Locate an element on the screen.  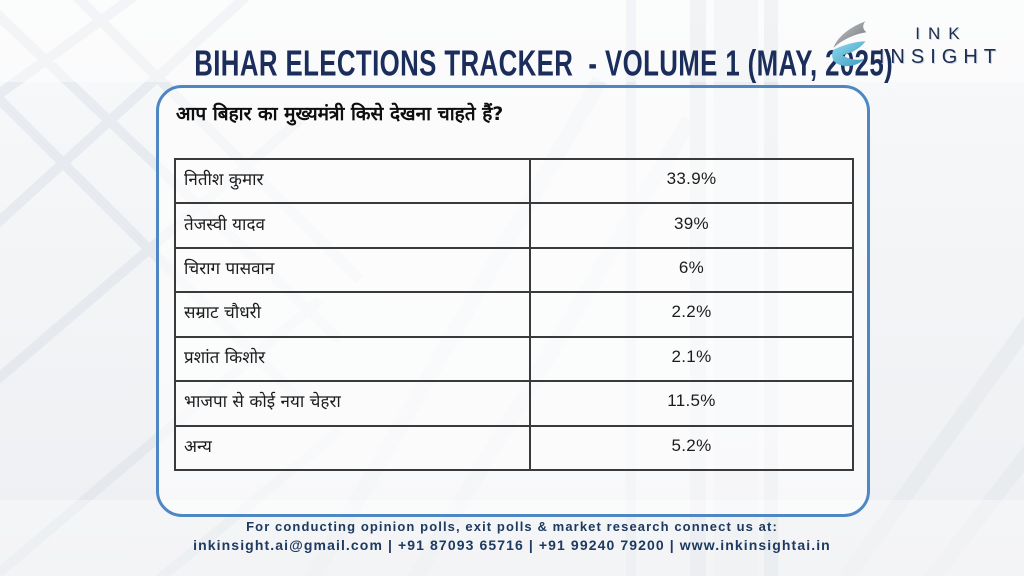
candidate-percentage: 5.2% is located at coordinates (691, 448).